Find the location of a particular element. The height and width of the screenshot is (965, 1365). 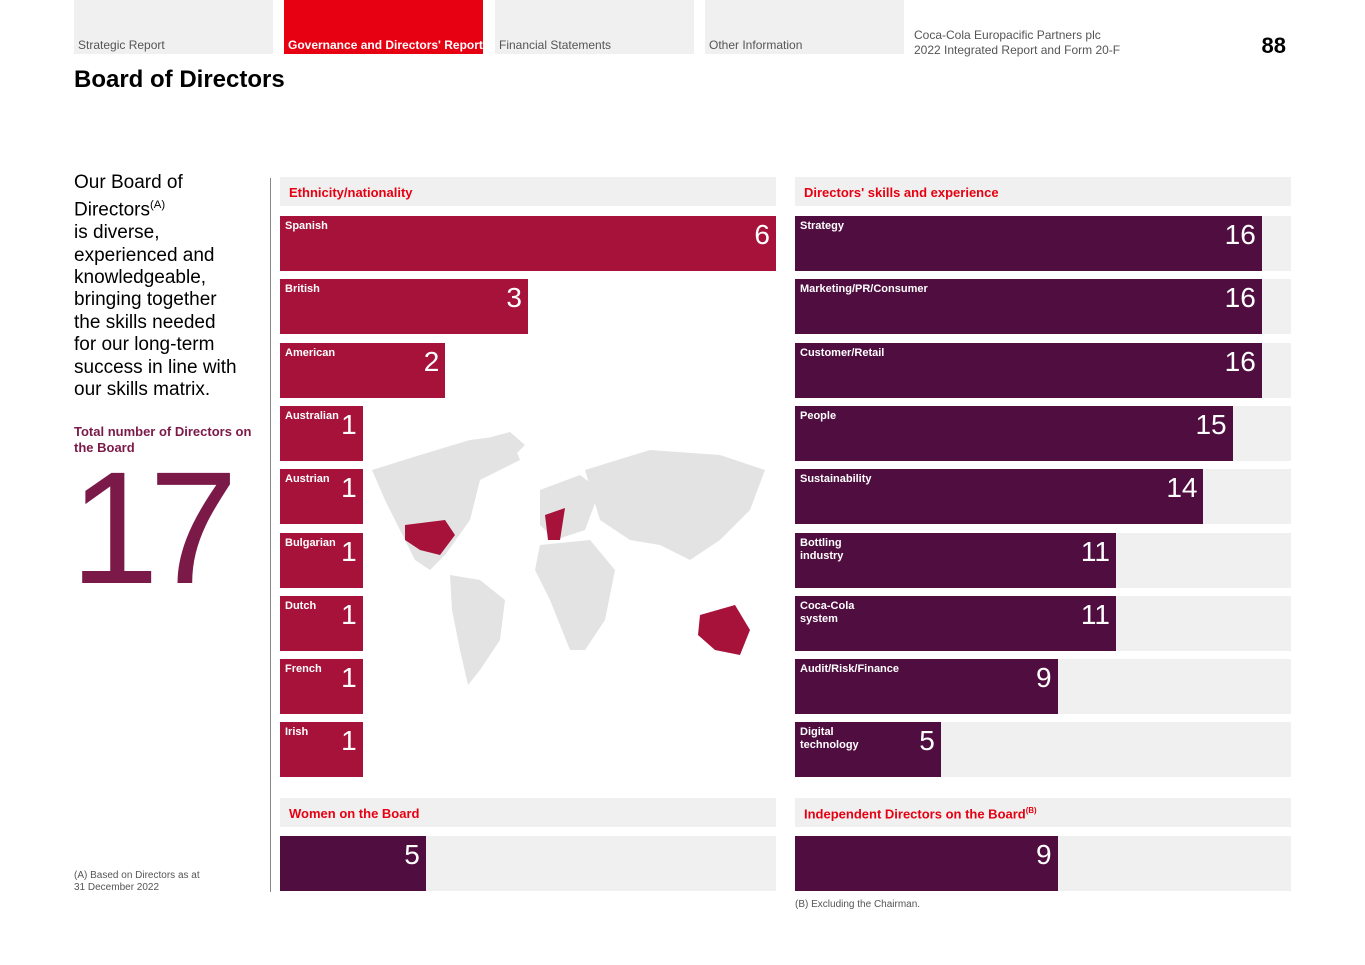

nav-tab: Financial Statements is located at coordinates (594, 27).